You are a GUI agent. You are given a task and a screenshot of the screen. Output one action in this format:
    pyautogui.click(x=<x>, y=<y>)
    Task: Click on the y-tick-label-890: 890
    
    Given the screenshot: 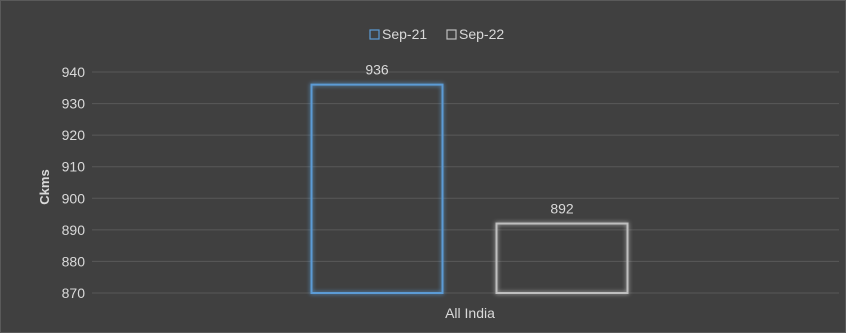 What is the action you would take?
    pyautogui.click(x=74, y=230)
    